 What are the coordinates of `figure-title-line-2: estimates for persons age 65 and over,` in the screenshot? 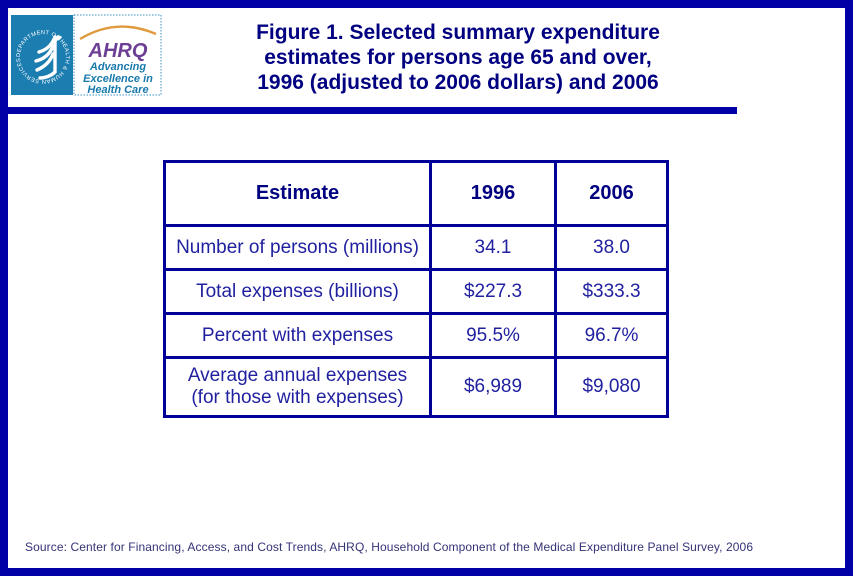 It's located at (458, 57).